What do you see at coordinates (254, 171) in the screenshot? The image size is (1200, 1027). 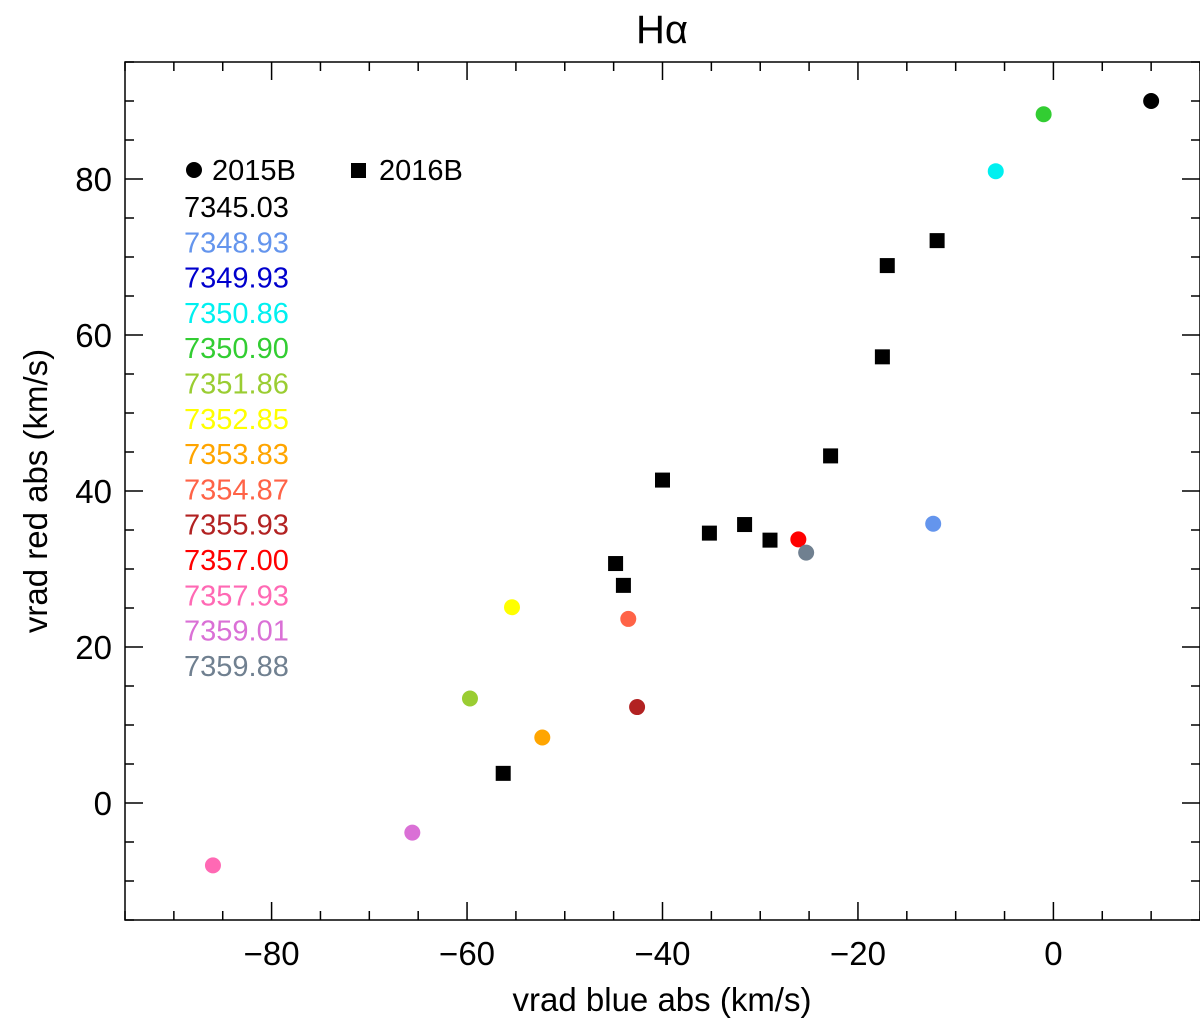 I see `legend-marker-label: 2015B` at bounding box center [254, 171].